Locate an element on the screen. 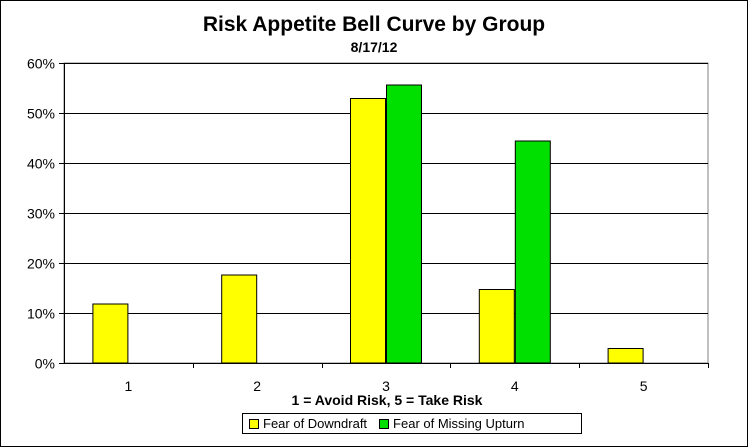 The width and height of the screenshot is (748, 447). legend-item-downdraft: Fear of Downdraft is located at coordinates (308, 423).